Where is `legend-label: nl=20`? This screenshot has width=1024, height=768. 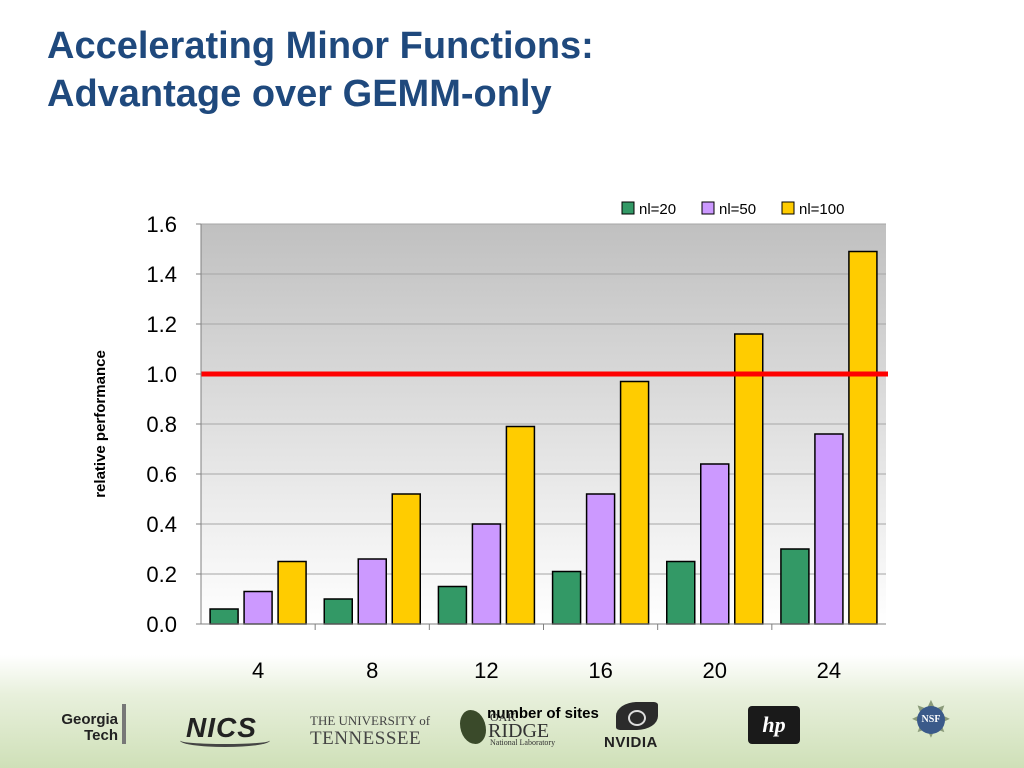
legend-label: nl=20 is located at coordinates (657, 209).